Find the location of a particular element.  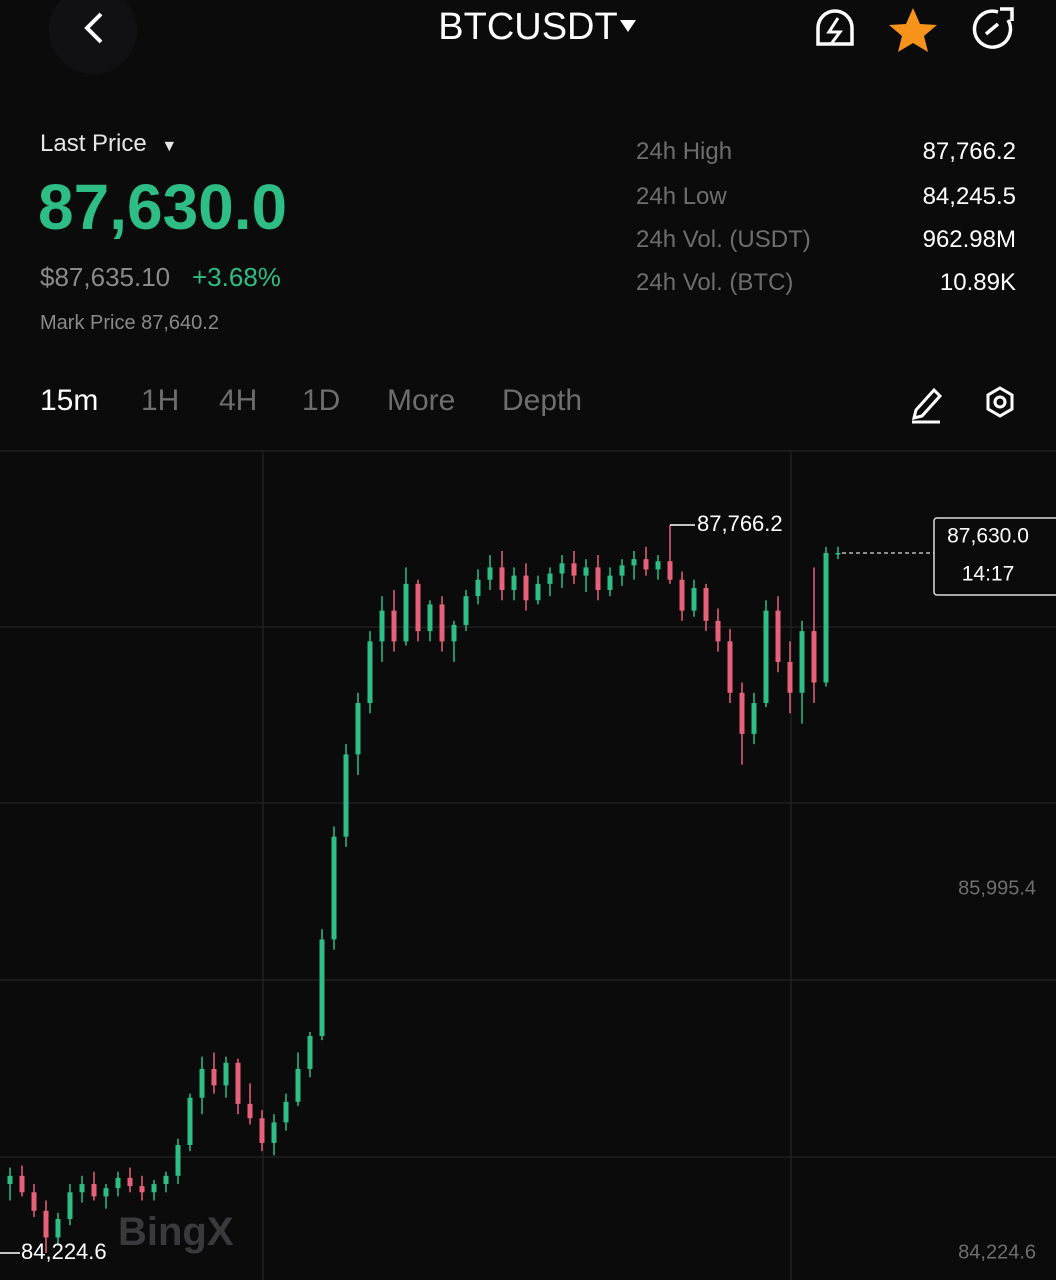

last-price-label: 87,630.0 is located at coordinates (988, 536).